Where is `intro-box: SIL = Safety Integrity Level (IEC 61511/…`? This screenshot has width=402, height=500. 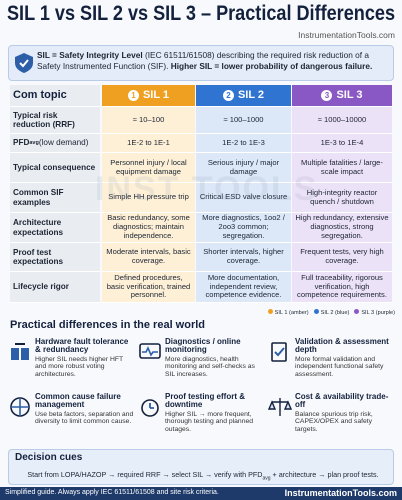 intro-box: SIL = Safety Integrity Level (IEC 61511/… is located at coordinates (201, 63).